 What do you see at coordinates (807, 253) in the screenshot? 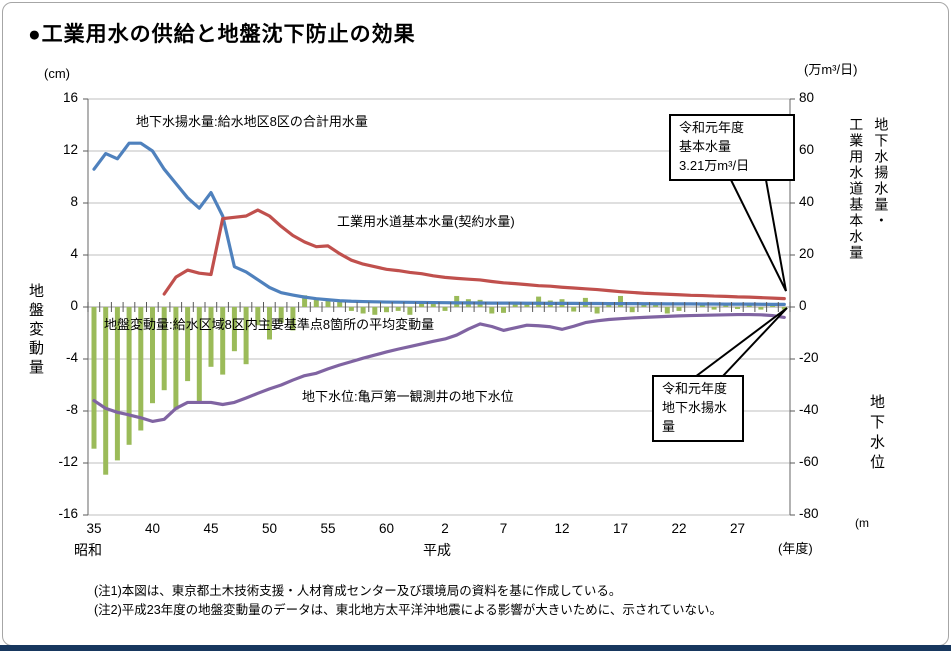
I see `right-axis-tick-label: 20` at bounding box center [807, 253].